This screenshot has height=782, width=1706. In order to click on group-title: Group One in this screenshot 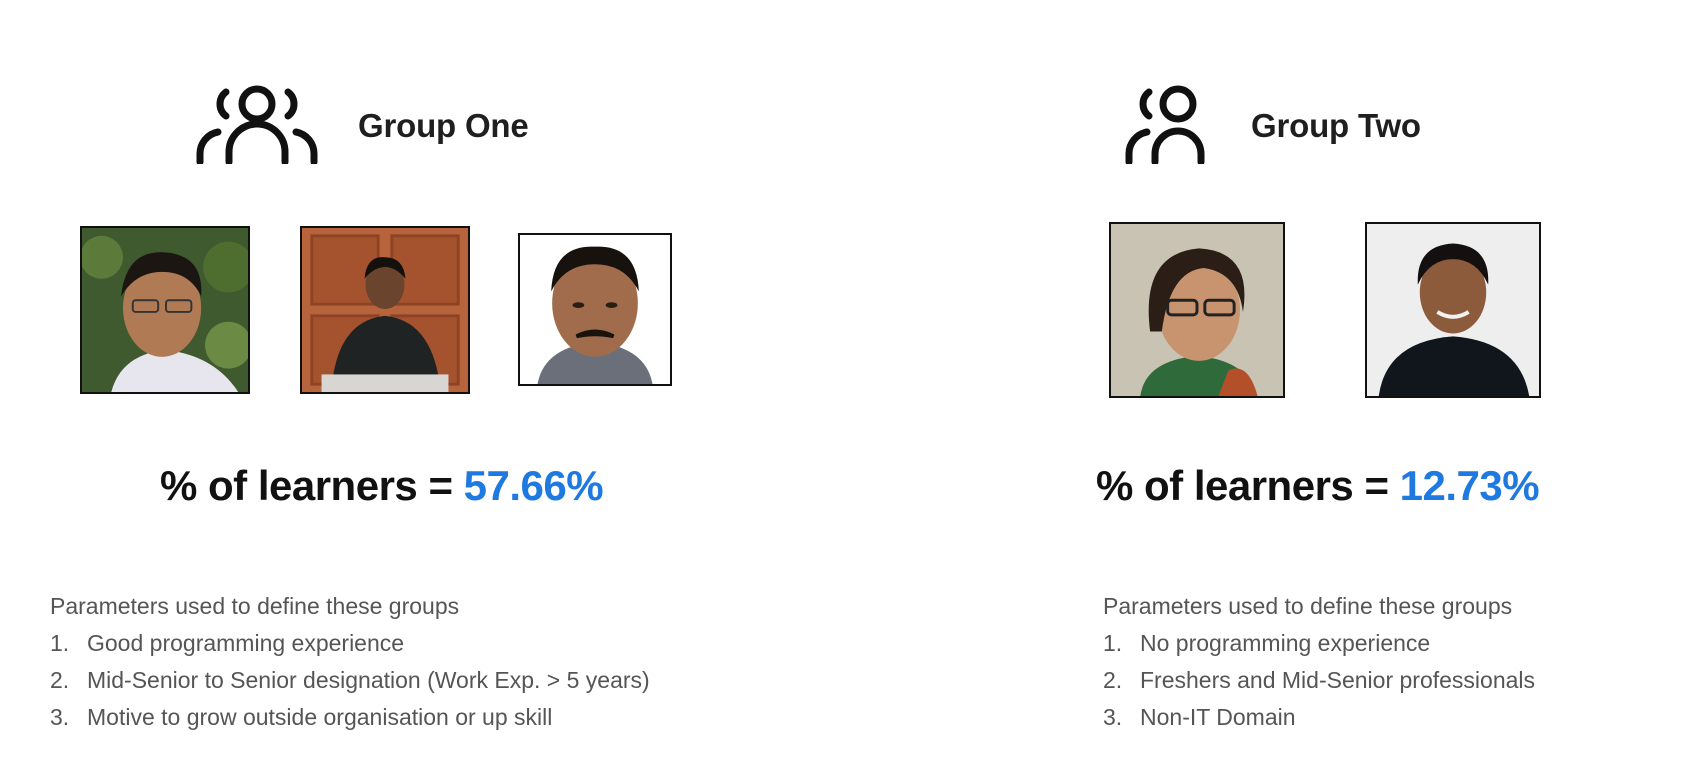, I will do `click(443, 125)`.